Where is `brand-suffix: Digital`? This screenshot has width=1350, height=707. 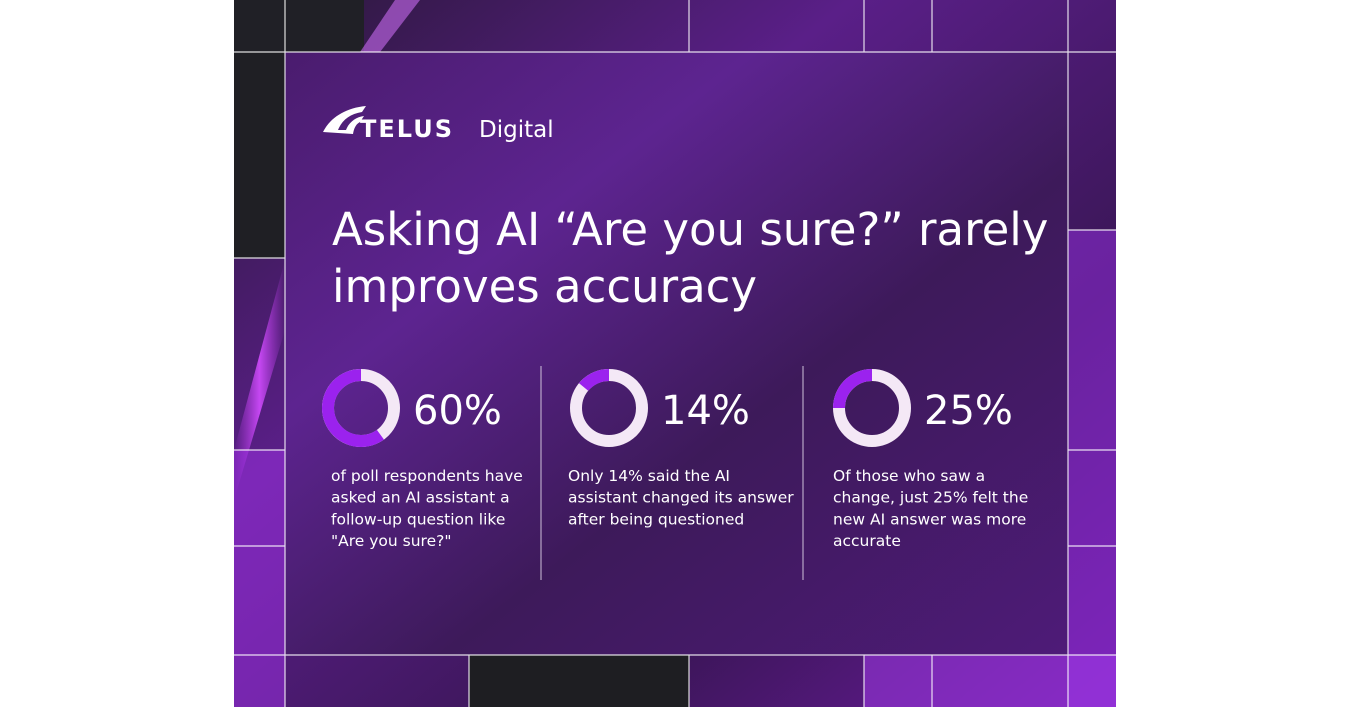
brand-suffix: Digital is located at coordinates (516, 130).